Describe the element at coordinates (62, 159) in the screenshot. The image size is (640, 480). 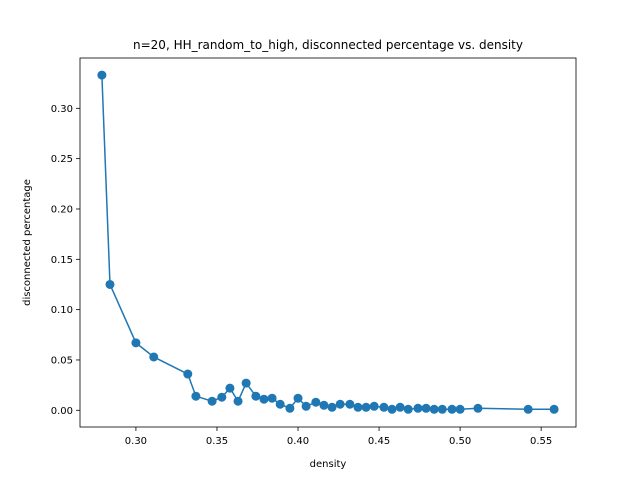
I see `y-tick-label: 0.25` at that location.